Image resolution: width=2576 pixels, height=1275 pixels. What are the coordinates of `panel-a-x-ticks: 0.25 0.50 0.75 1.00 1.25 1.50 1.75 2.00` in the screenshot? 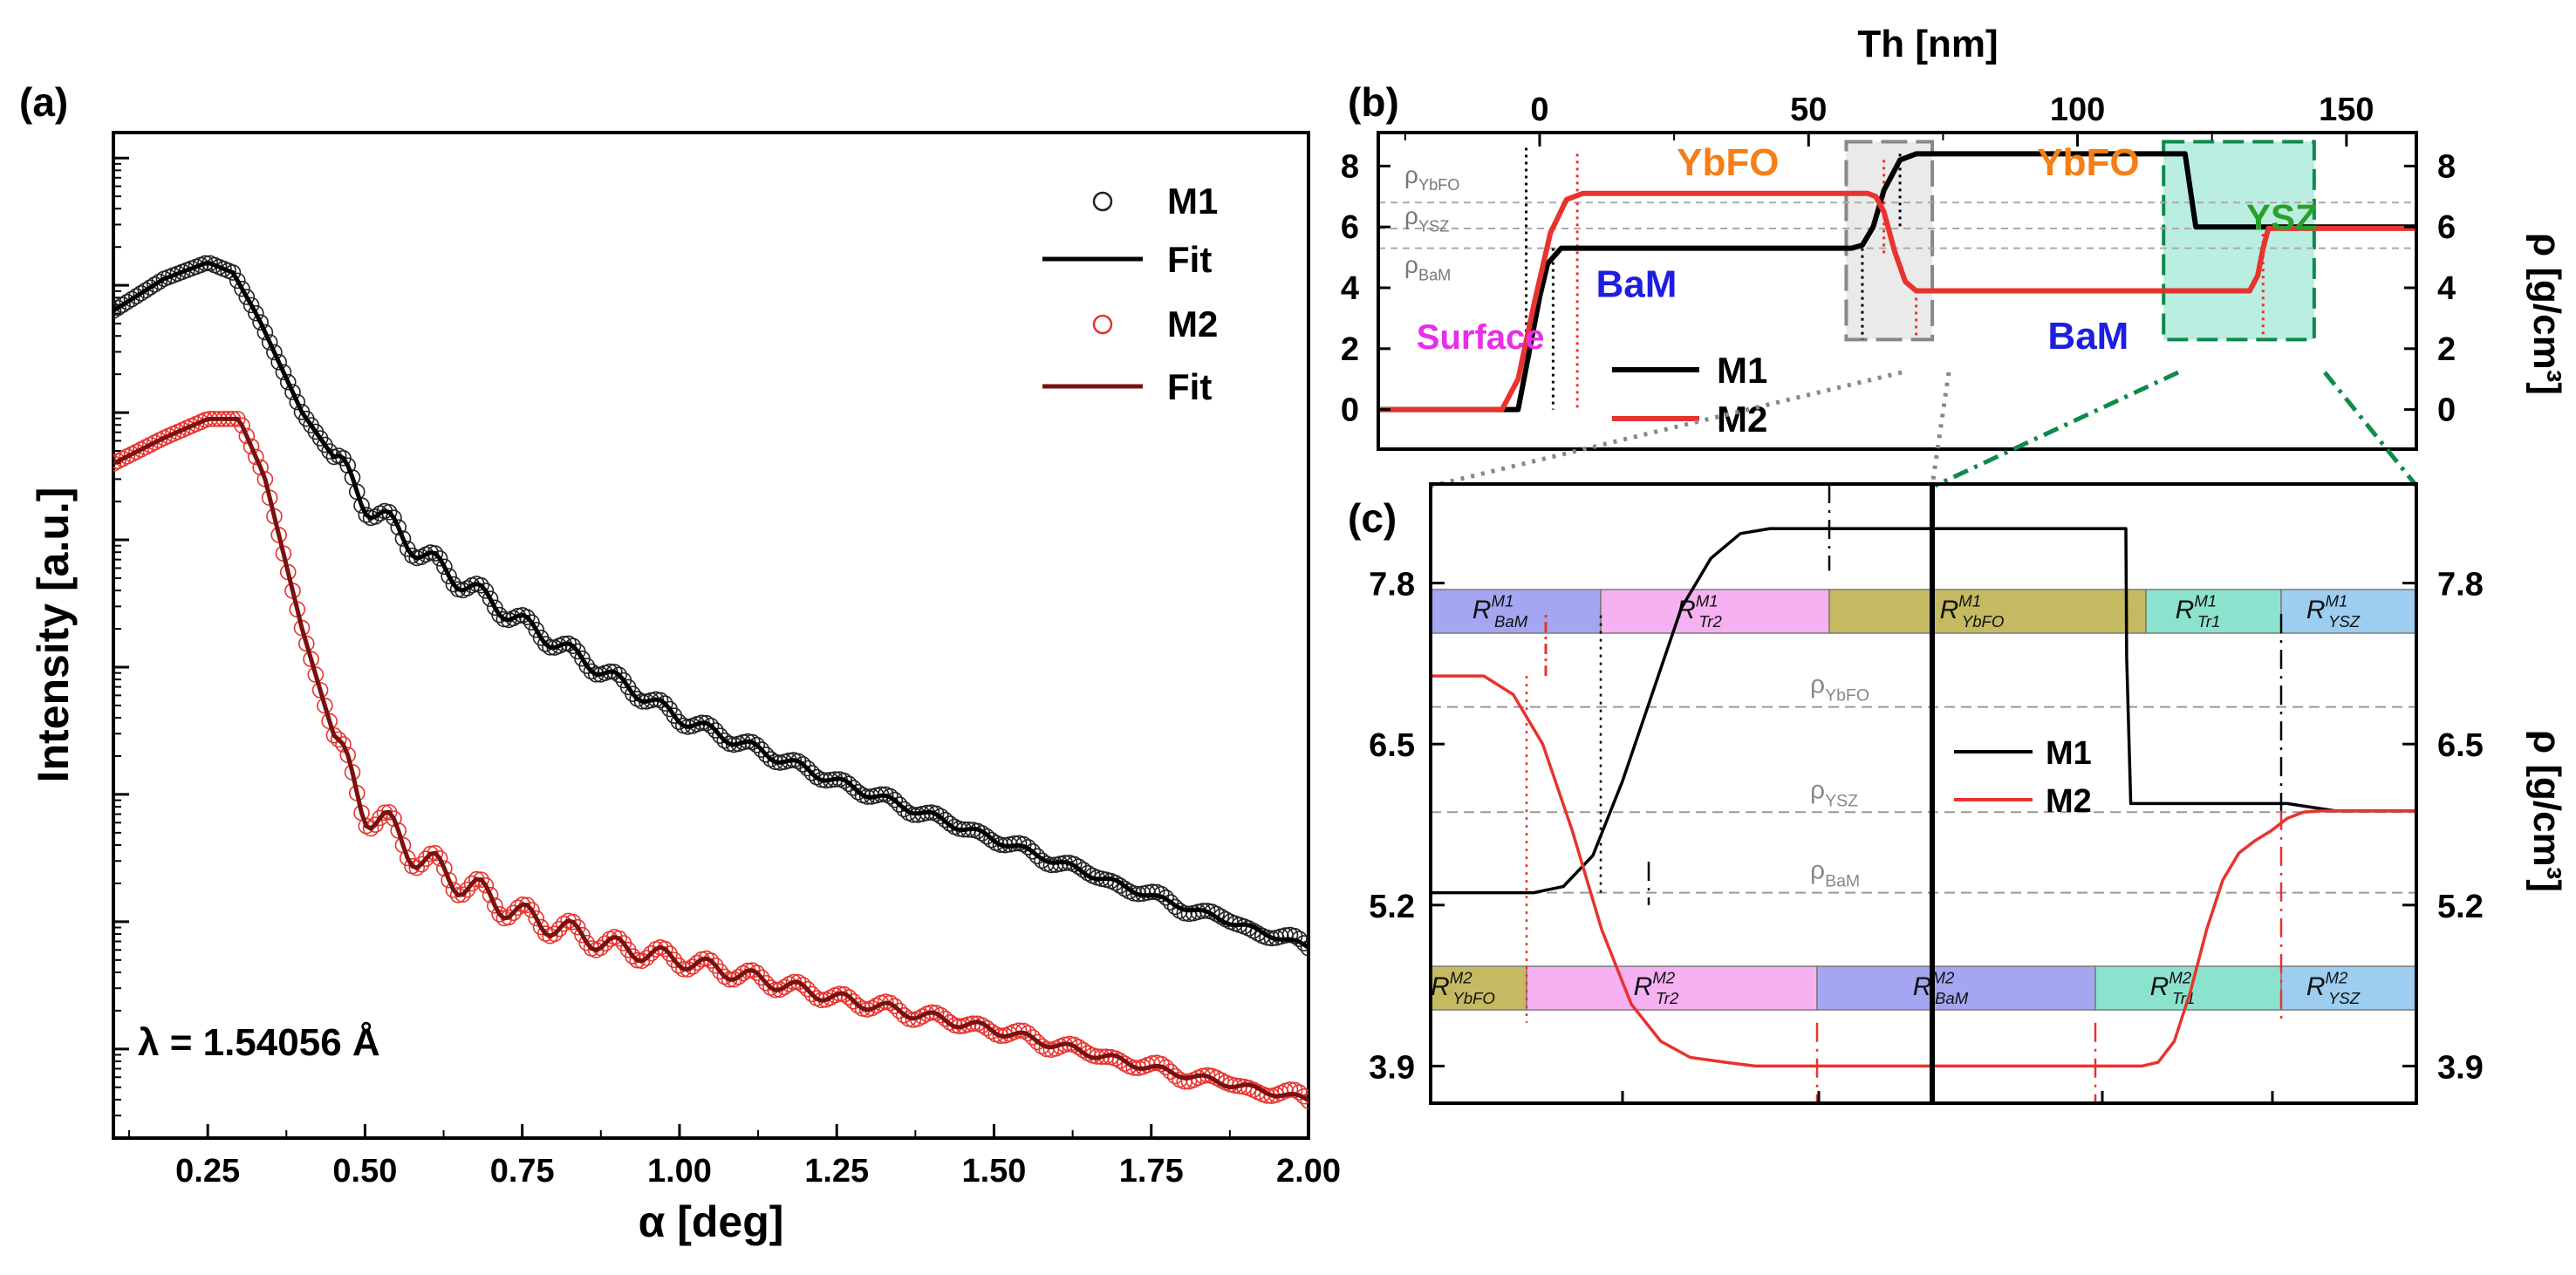 It's located at (734, 1157).